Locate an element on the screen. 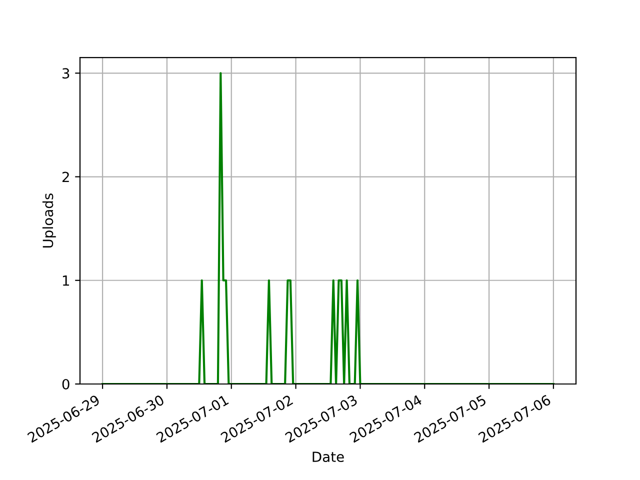 This screenshot has width=640, height=480. y-tick-label: 2 is located at coordinates (65, 177).